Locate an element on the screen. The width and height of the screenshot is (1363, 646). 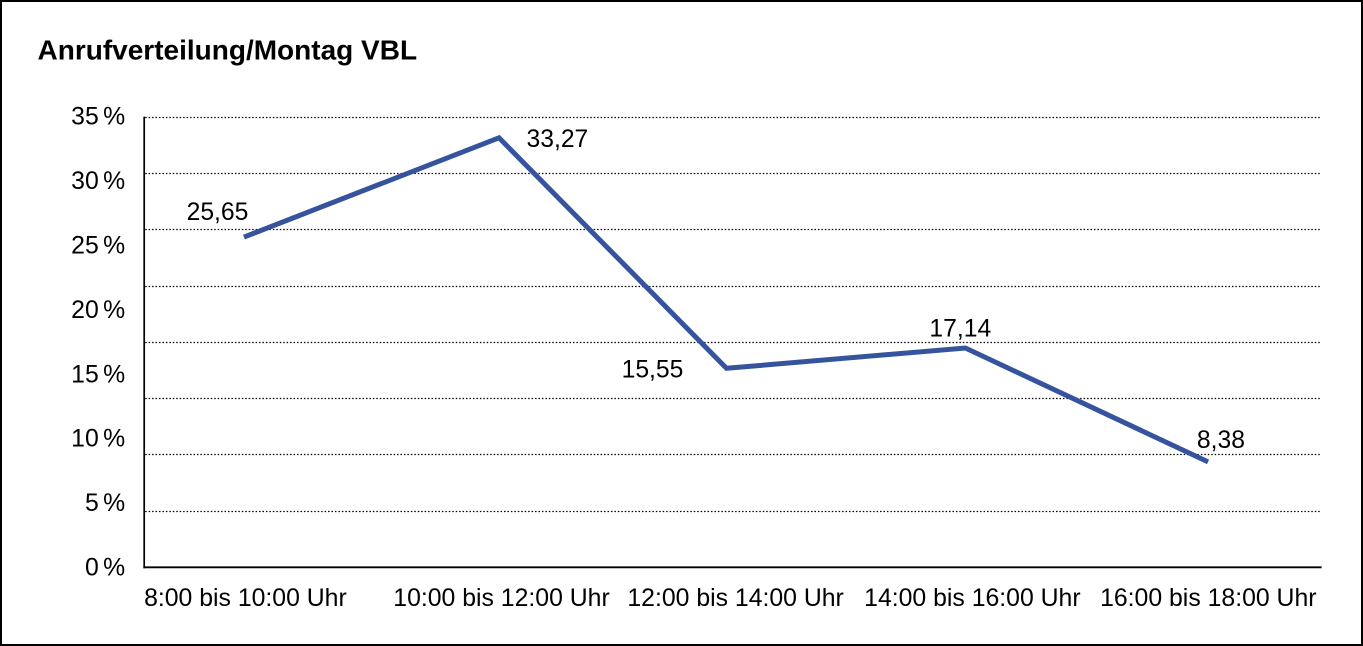
svg-text: 16:00 bis 18:00 Uhr is located at coordinates (1208, 598).